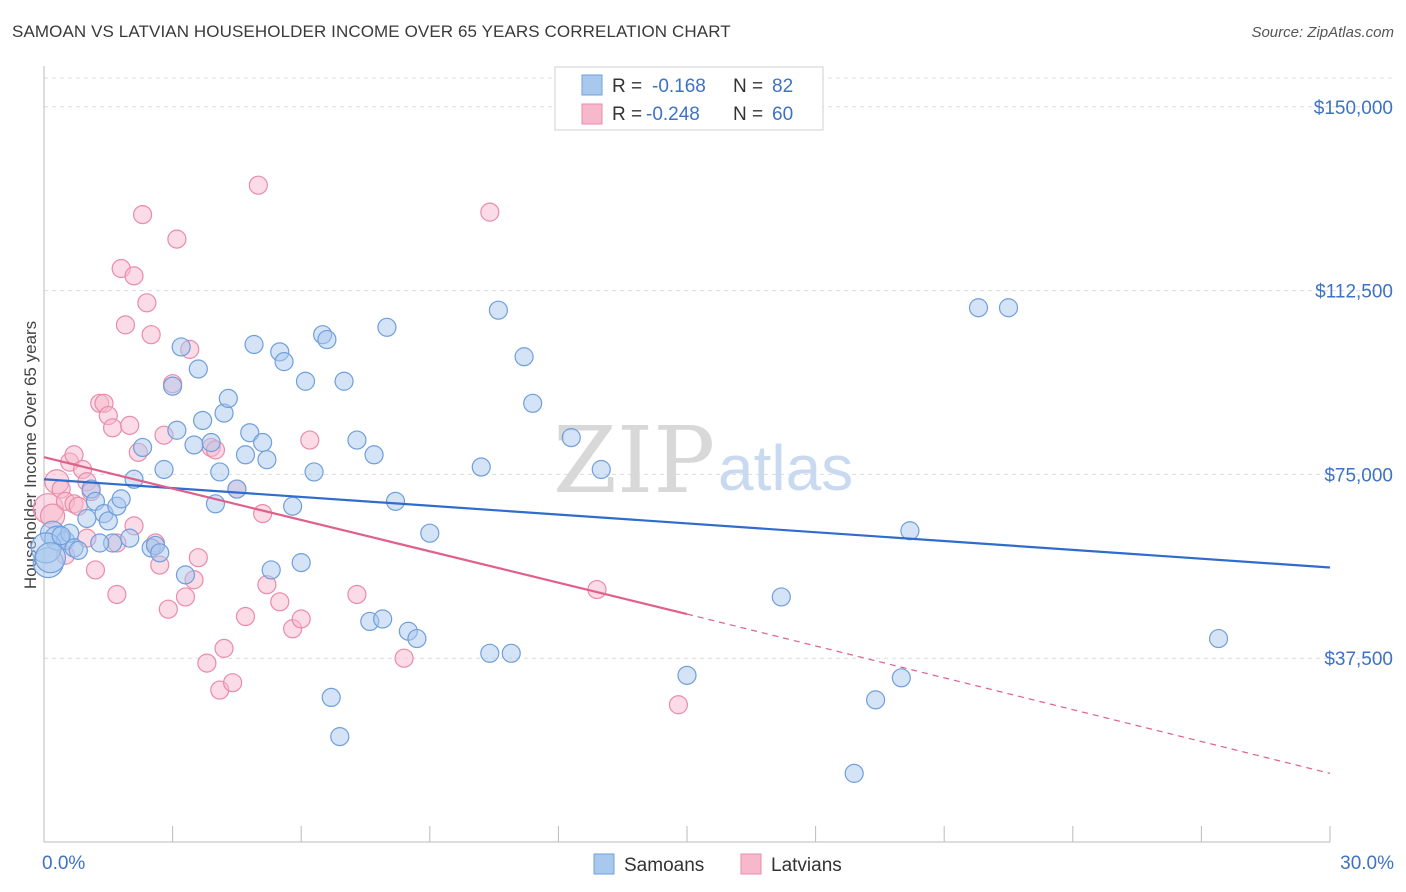 The height and width of the screenshot is (892, 1406). Describe the element at coordinates (782, 114) in the screenshot. I see `legend-latvian-n-value: 60` at that location.